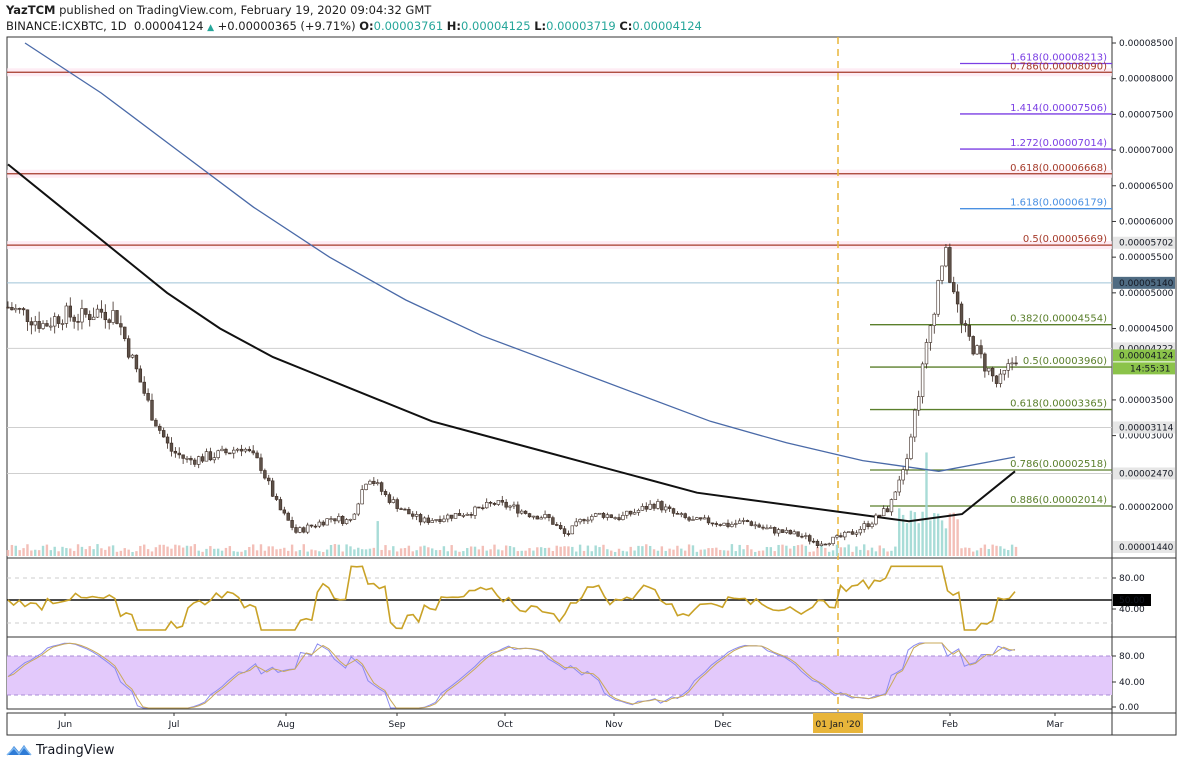 The width and height of the screenshot is (1180, 768). What do you see at coordinates (210, 28) in the screenshot?
I see `up-arrow-icon: ▲` at bounding box center [210, 28].